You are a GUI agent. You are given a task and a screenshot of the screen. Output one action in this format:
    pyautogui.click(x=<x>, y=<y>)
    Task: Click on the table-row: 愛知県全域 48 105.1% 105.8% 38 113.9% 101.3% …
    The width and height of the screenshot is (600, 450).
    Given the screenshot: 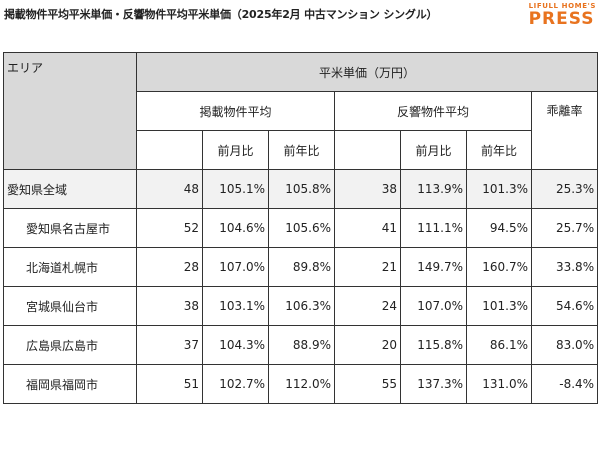 What is the action you would take?
    pyautogui.click(x=301, y=189)
    